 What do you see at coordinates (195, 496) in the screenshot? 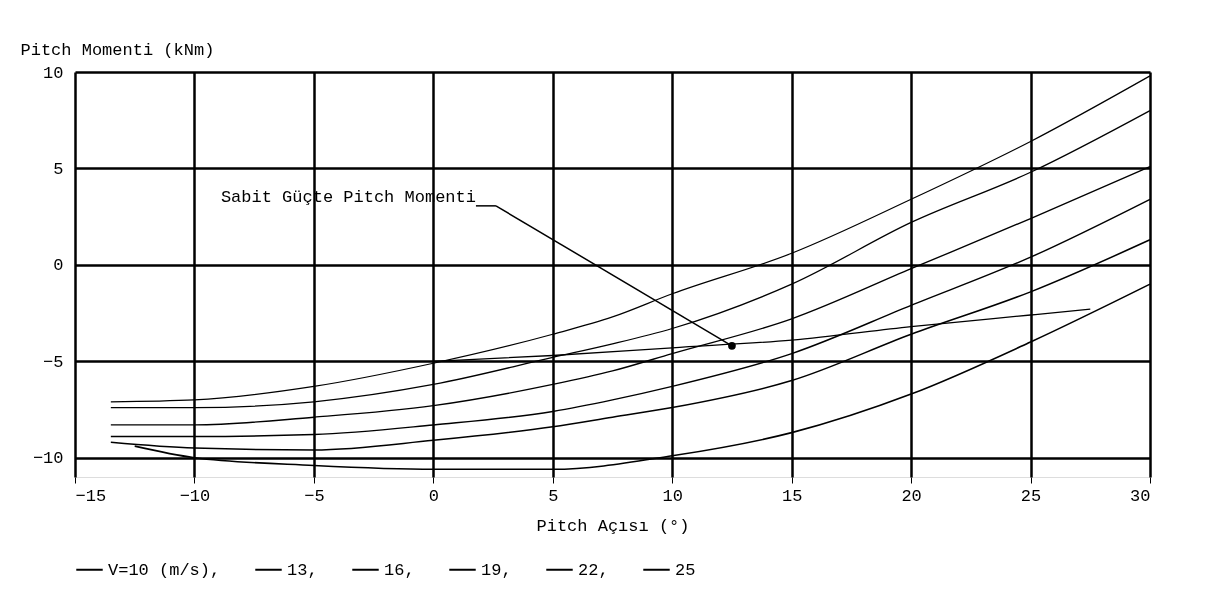
I see `x-tick-label: −10` at bounding box center [195, 496].